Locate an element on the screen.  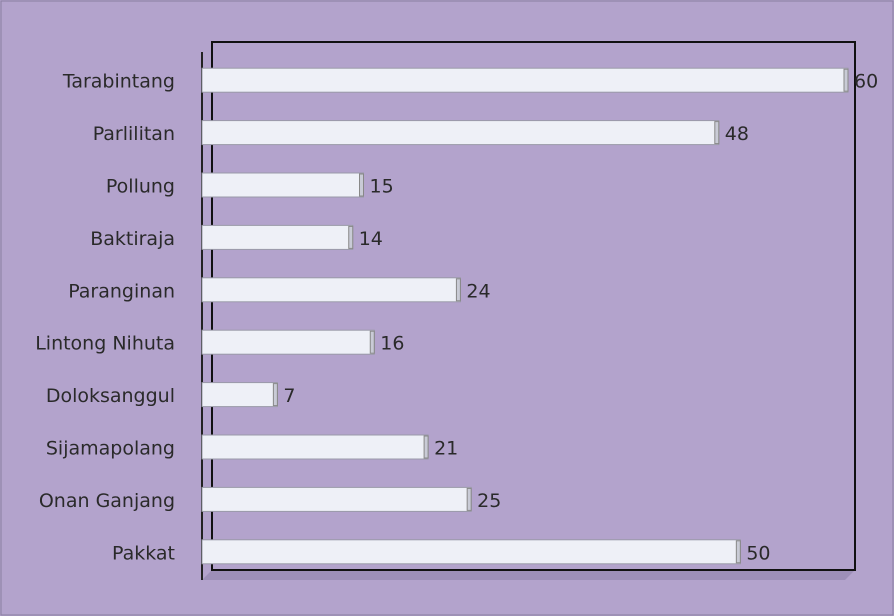
y-tick-label: Doloksanggul is located at coordinates (110, 396).